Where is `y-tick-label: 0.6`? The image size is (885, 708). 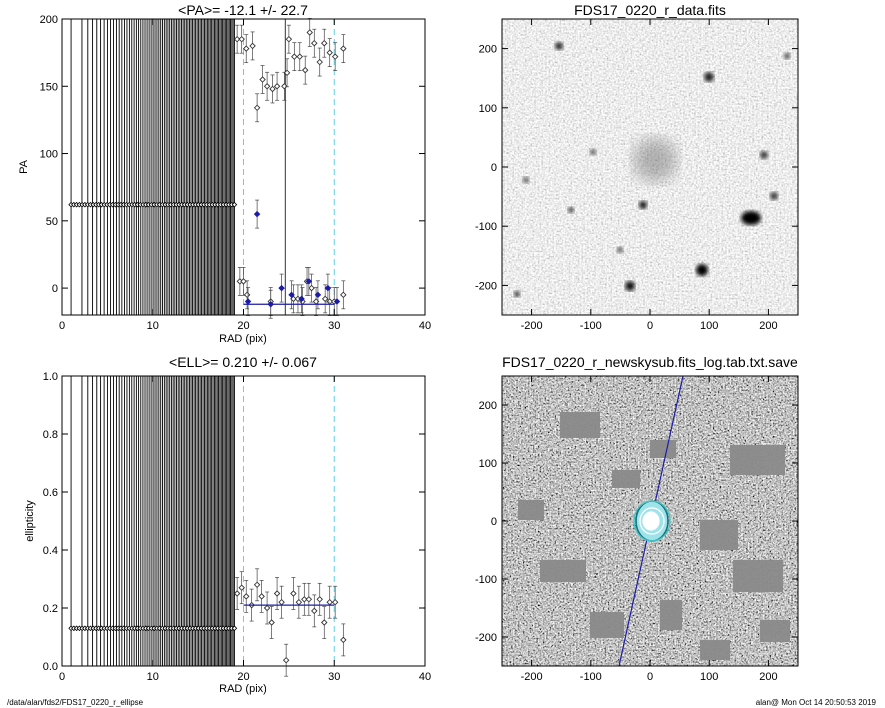 y-tick-label: 0.6 is located at coordinates (50, 493).